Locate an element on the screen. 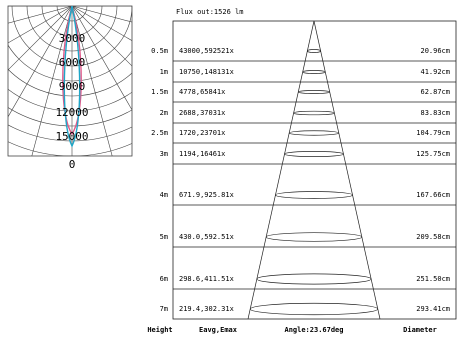 The image size is (473, 345). row-eavg-emax: 1720,23701x is located at coordinates (202, 133).